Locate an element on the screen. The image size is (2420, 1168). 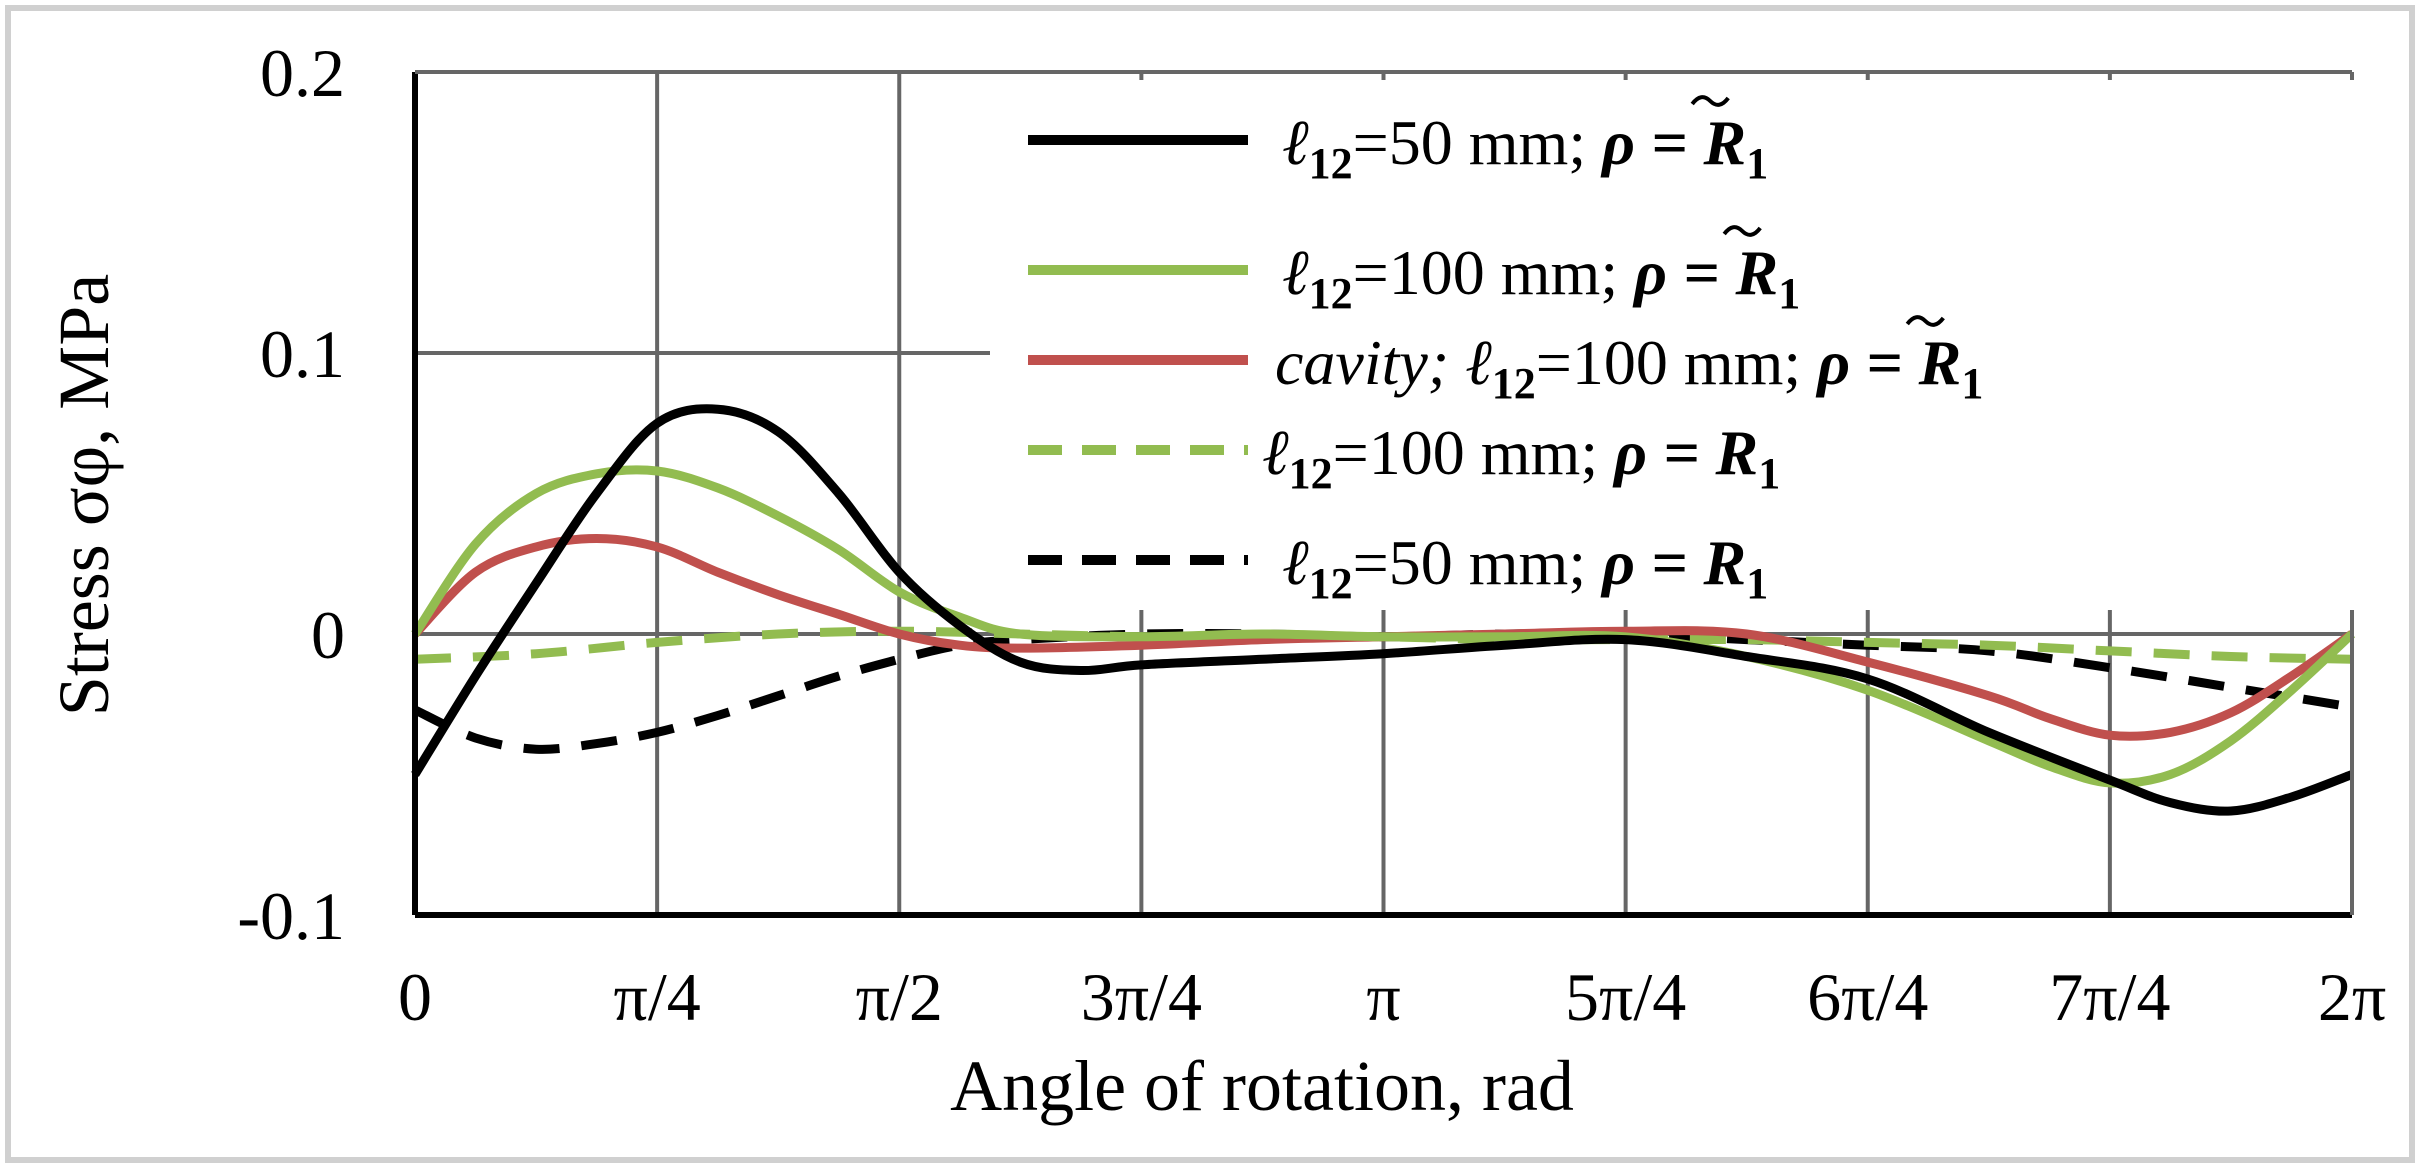
y-tick-label-0: 0.2 is located at coordinates (302, 73).